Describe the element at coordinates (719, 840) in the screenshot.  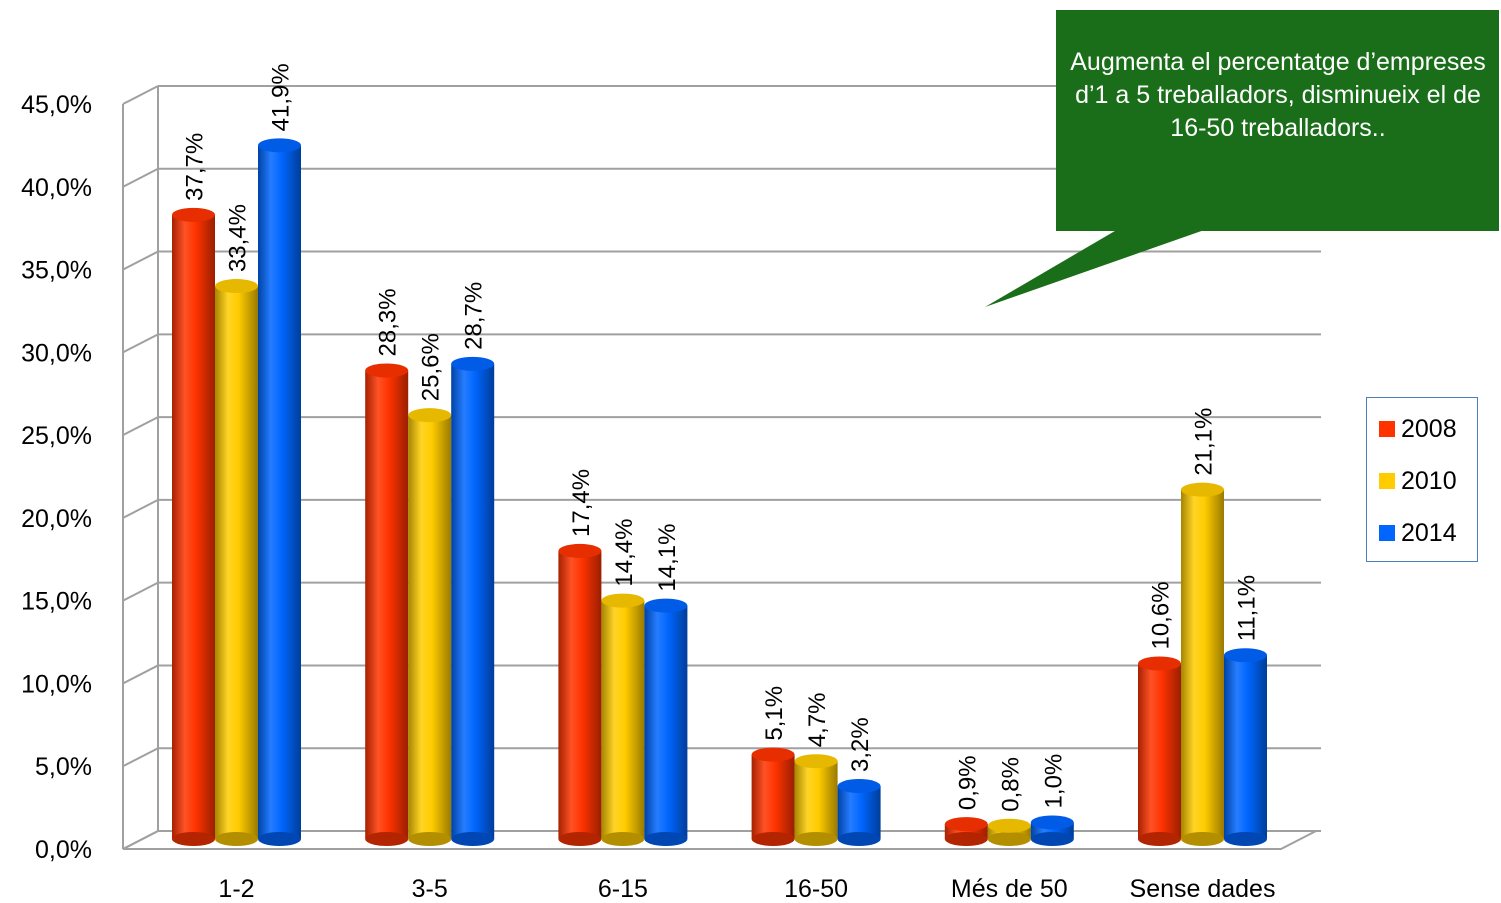
I see `floor` at that location.